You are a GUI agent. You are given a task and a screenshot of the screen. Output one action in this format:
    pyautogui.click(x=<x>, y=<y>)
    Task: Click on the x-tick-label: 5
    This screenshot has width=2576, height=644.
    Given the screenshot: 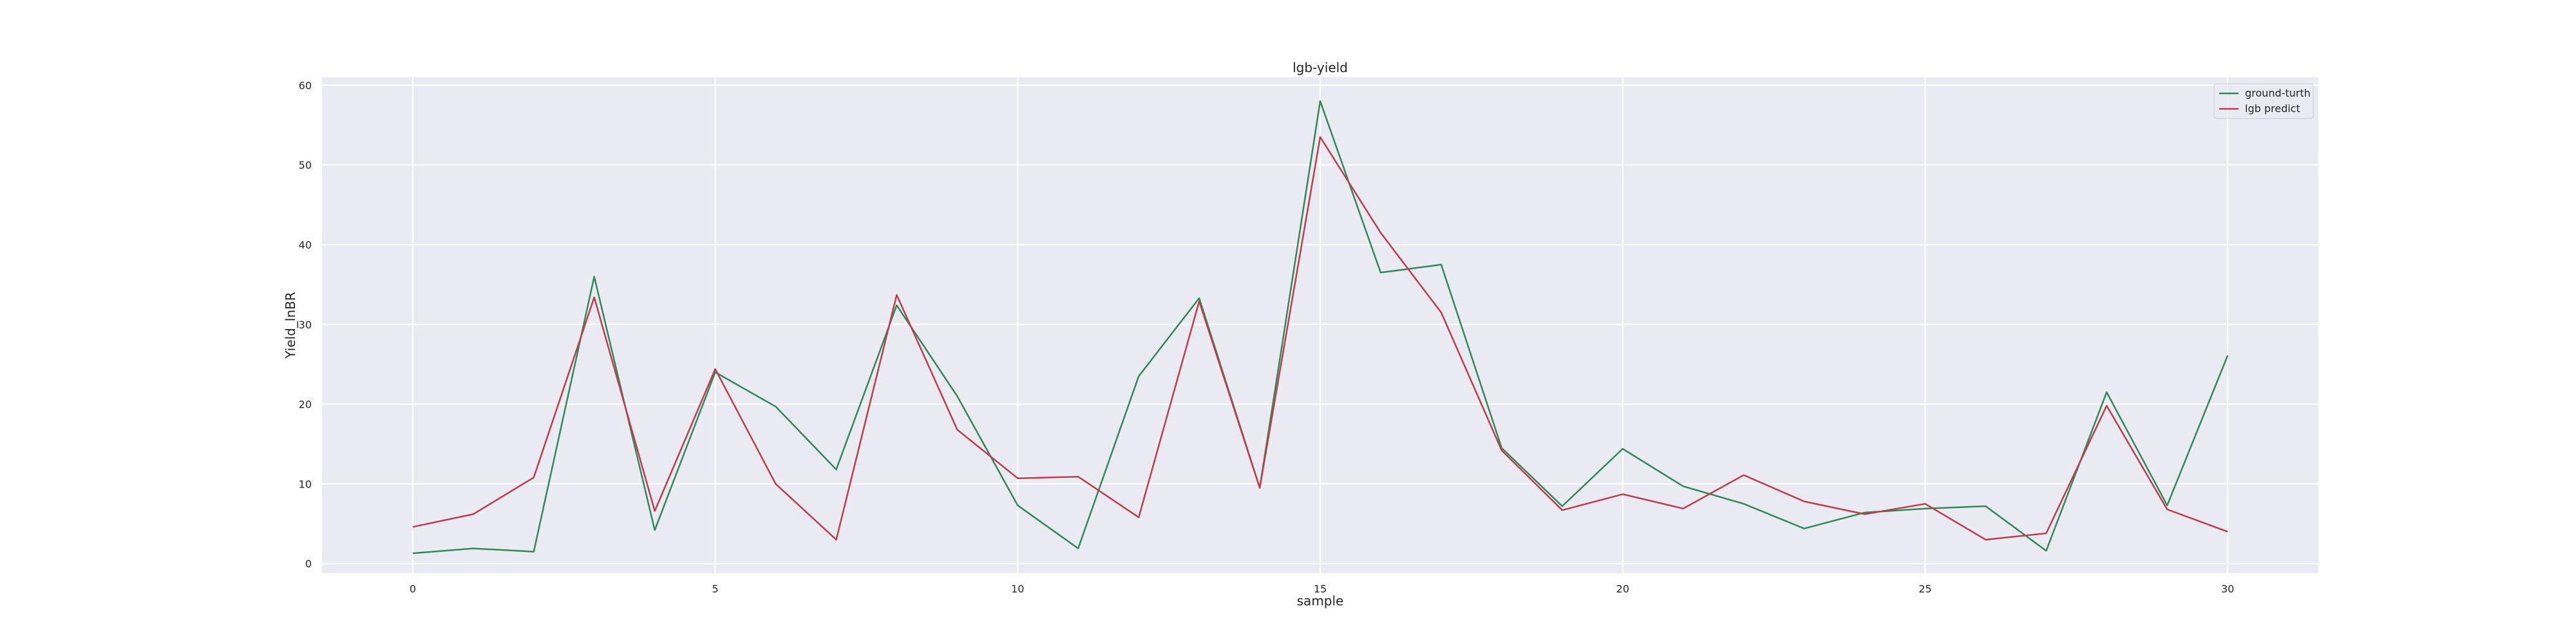 What is the action you would take?
    pyautogui.click(x=716, y=589)
    